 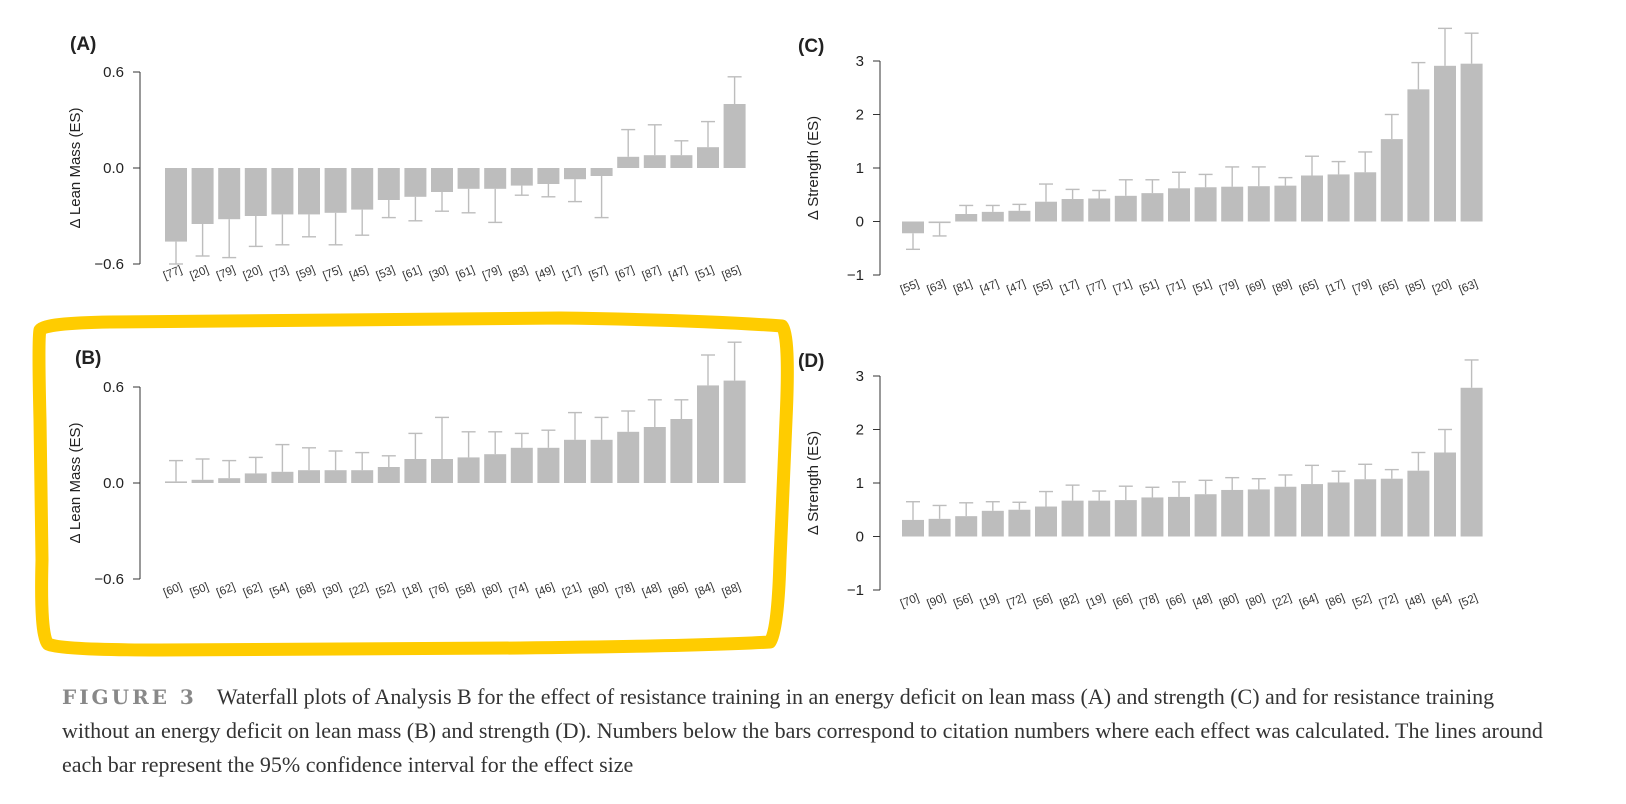 I want to click on category-label: [19], so click(x=1096, y=601).